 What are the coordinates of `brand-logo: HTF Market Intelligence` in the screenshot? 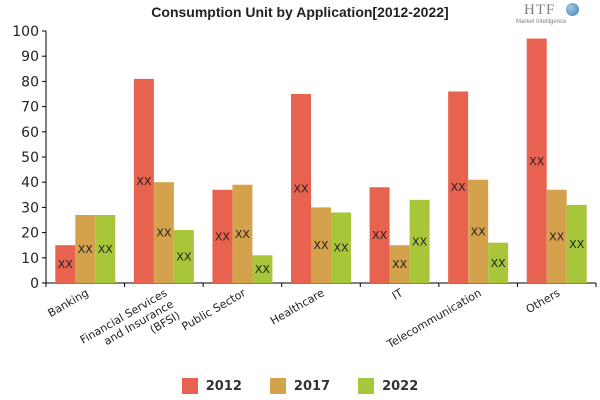 It's located at (551, 15).